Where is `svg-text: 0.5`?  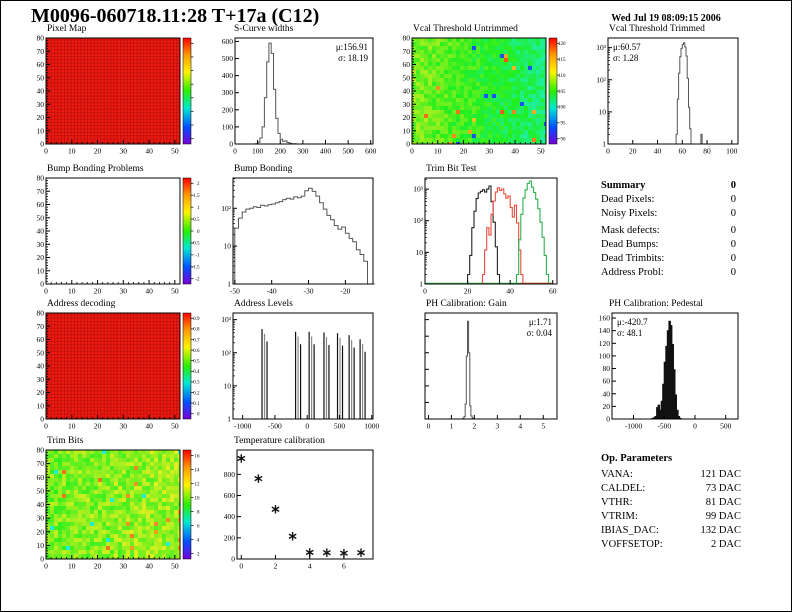
svg-text: 0.5 is located at coordinates (196, 220).